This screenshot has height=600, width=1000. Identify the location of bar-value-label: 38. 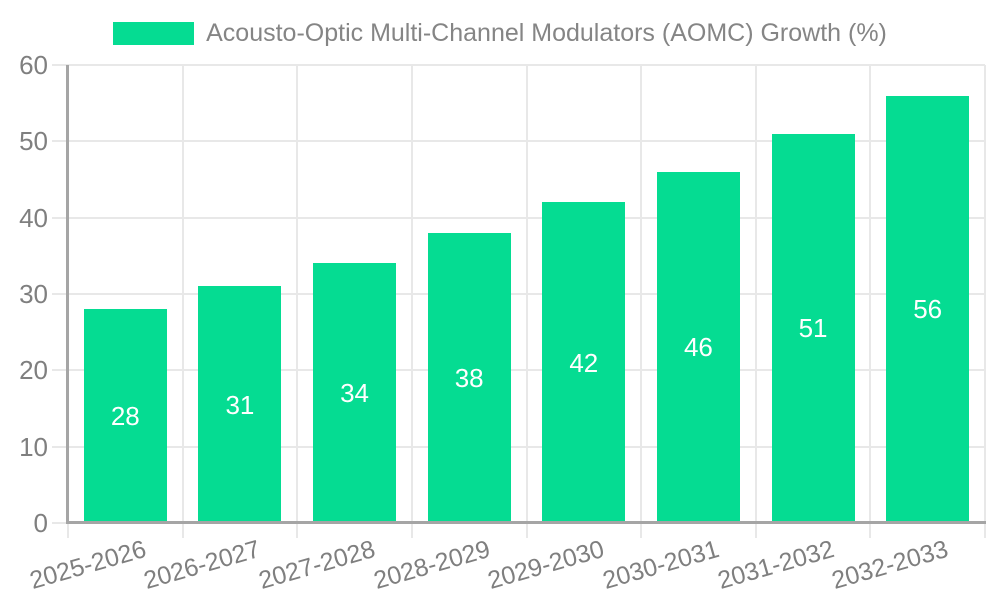
(469, 377).